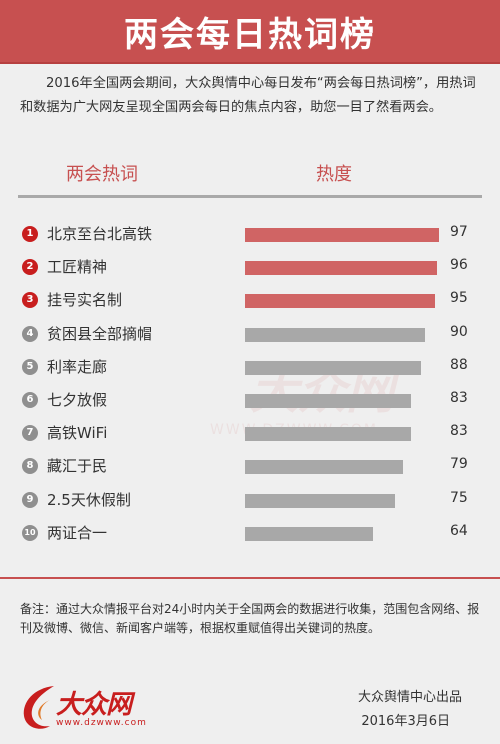  I want to click on chart-row: 3 挂号实名制 95, so click(250, 301).